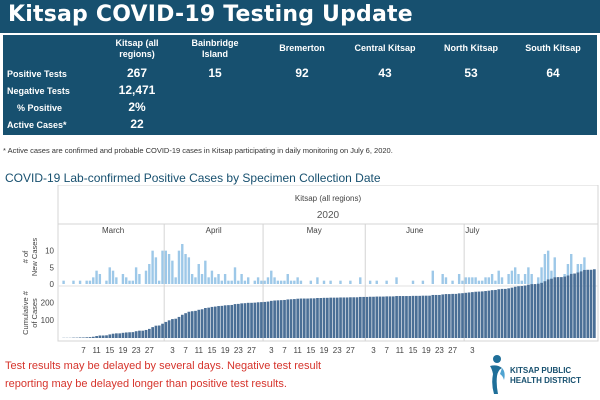 The image size is (600, 400). Describe the element at coordinates (302, 48) in the screenshot. I see `col-header-bremerton: Bremerton` at that location.